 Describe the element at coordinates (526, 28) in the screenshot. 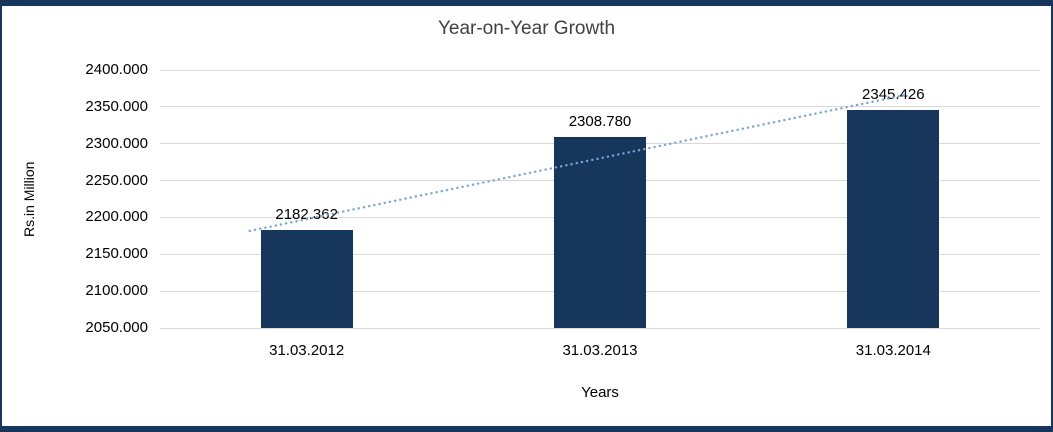

I see `chart-title: Year-on-Year Growth` at that location.